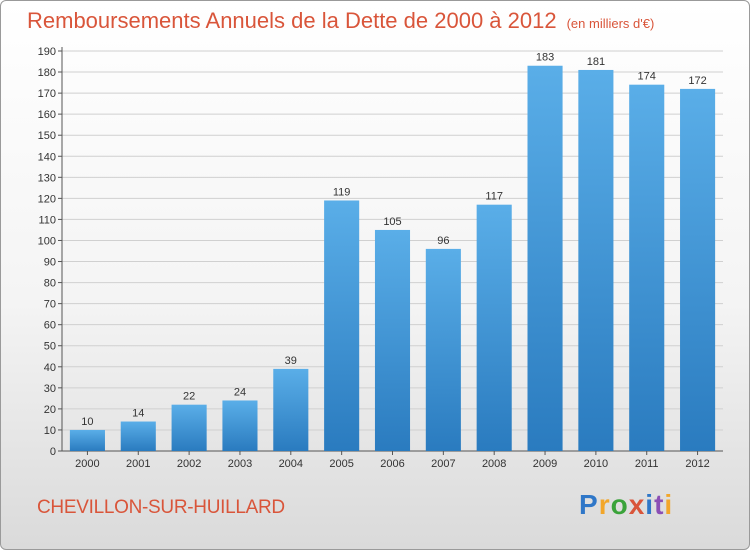  Describe the element at coordinates (392, 340) in the screenshot. I see `bar-2006` at that location.